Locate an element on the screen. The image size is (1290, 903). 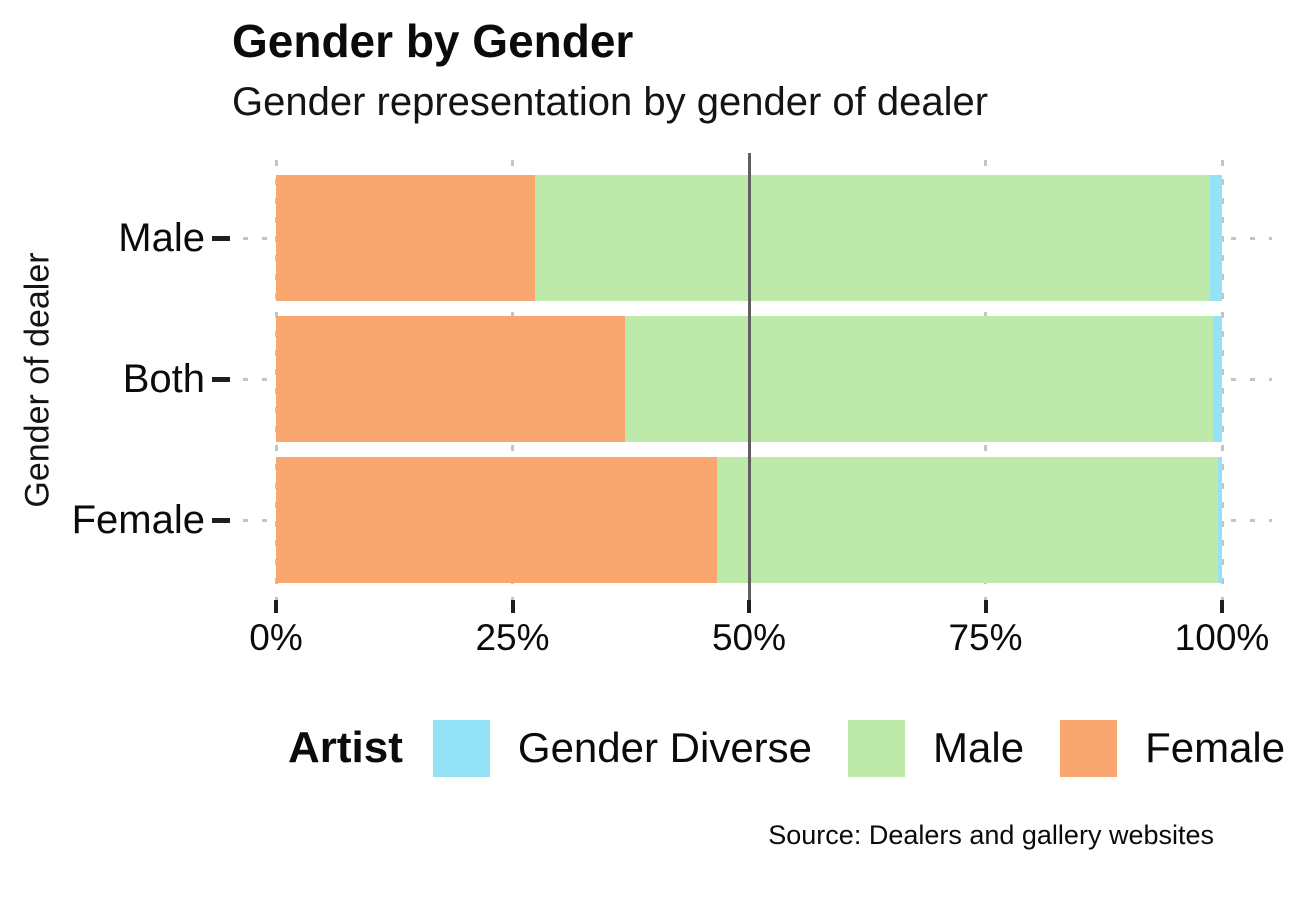
bar-row-female is located at coordinates (749, 520).